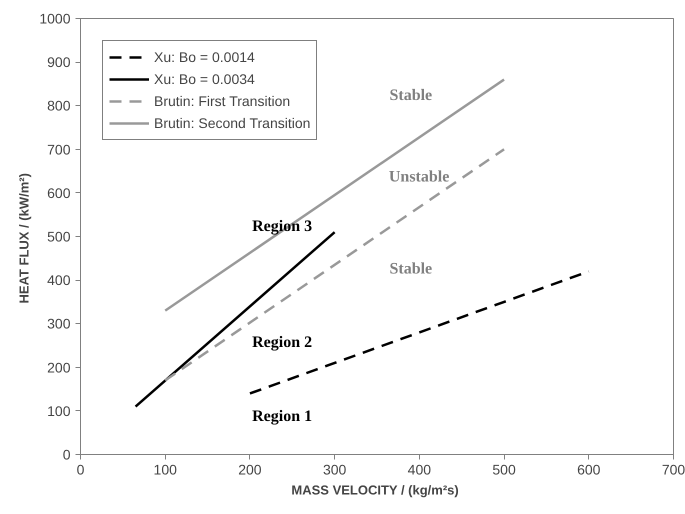 This screenshot has width=685, height=514. Describe the element at coordinates (59, 324) in the screenshot. I see `y-tick-label: 300` at that location.